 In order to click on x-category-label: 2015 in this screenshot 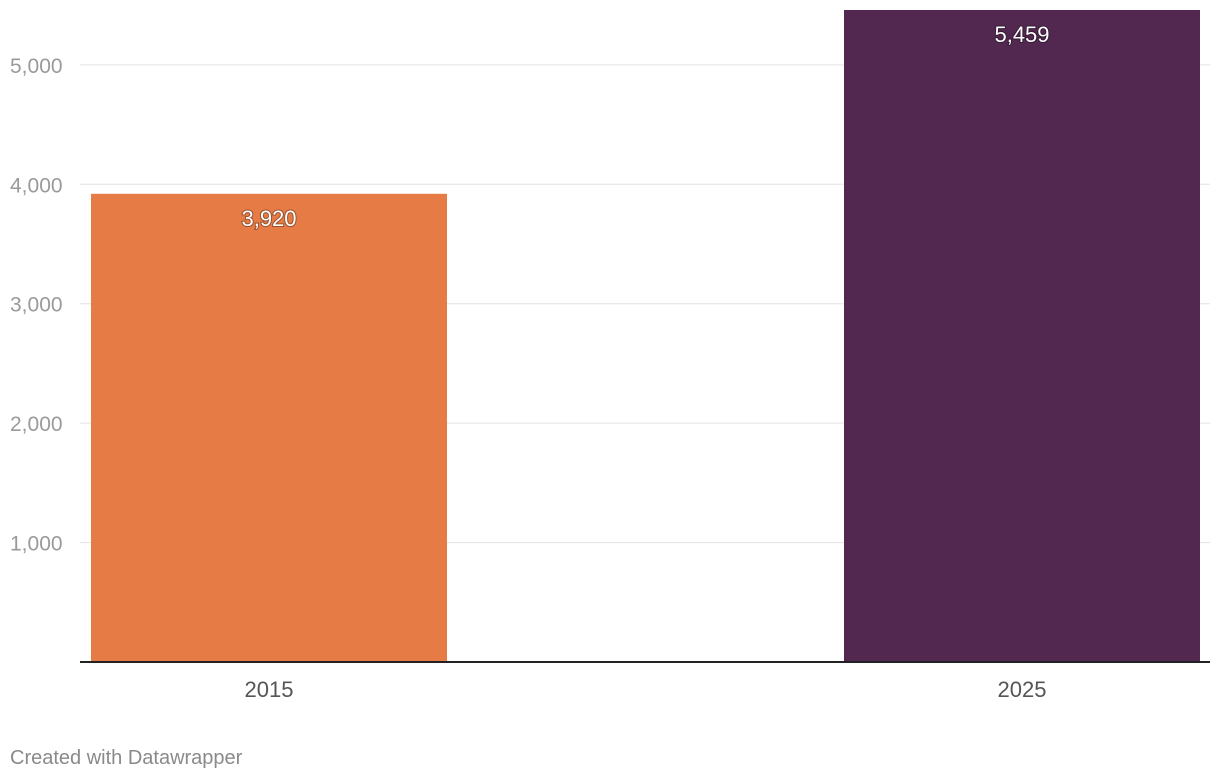, I will do `click(269, 689)`.